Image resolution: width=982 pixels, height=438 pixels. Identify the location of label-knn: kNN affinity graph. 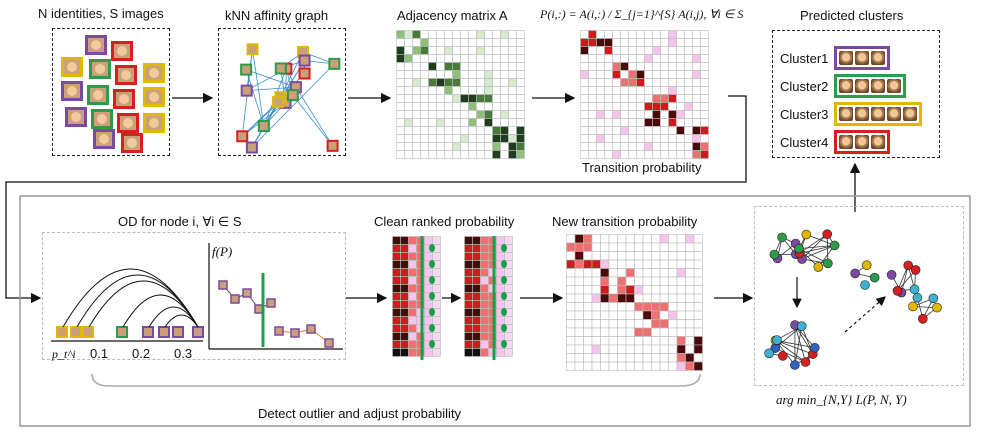
(277, 15).